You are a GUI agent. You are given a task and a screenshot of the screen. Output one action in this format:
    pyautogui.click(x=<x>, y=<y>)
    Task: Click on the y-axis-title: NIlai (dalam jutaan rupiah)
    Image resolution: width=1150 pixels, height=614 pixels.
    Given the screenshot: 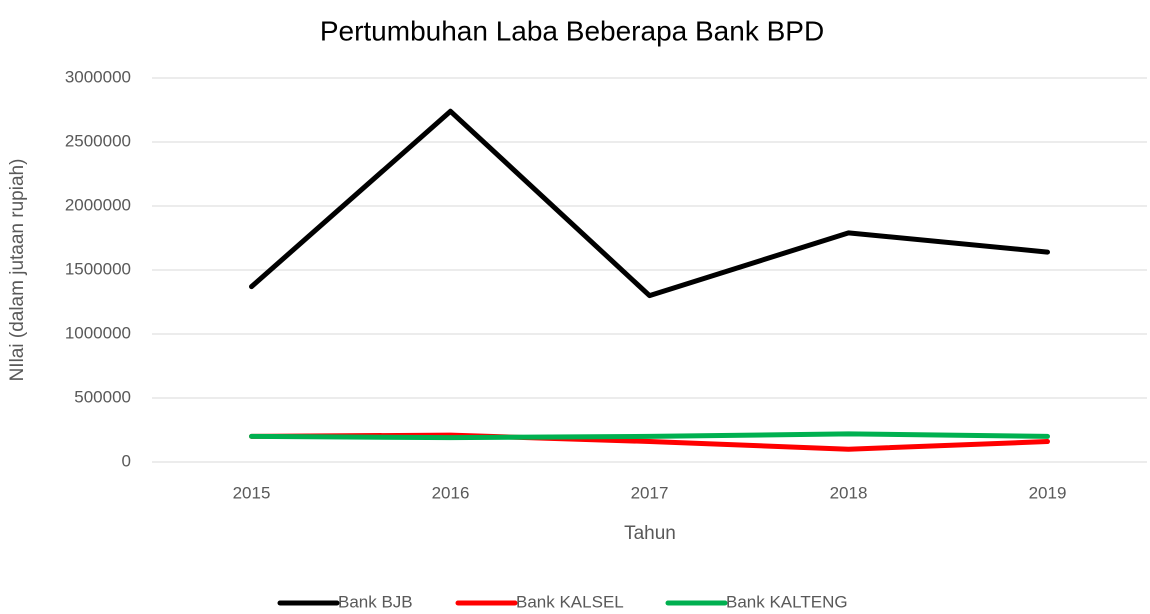 What is the action you would take?
    pyautogui.click(x=17, y=270)
    